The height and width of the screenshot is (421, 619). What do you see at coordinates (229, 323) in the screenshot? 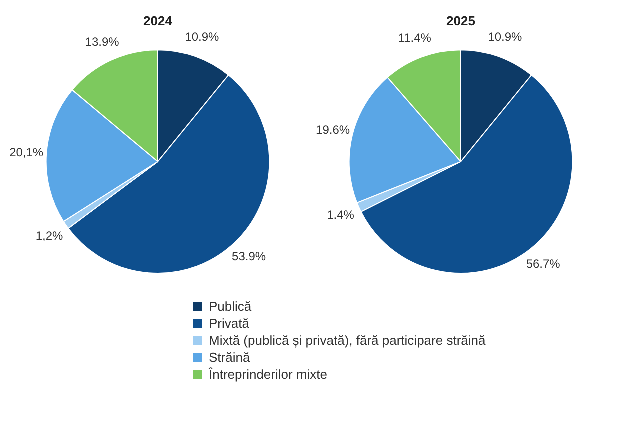
I see `legend-label: Privată` at bounding box center [229, 323].